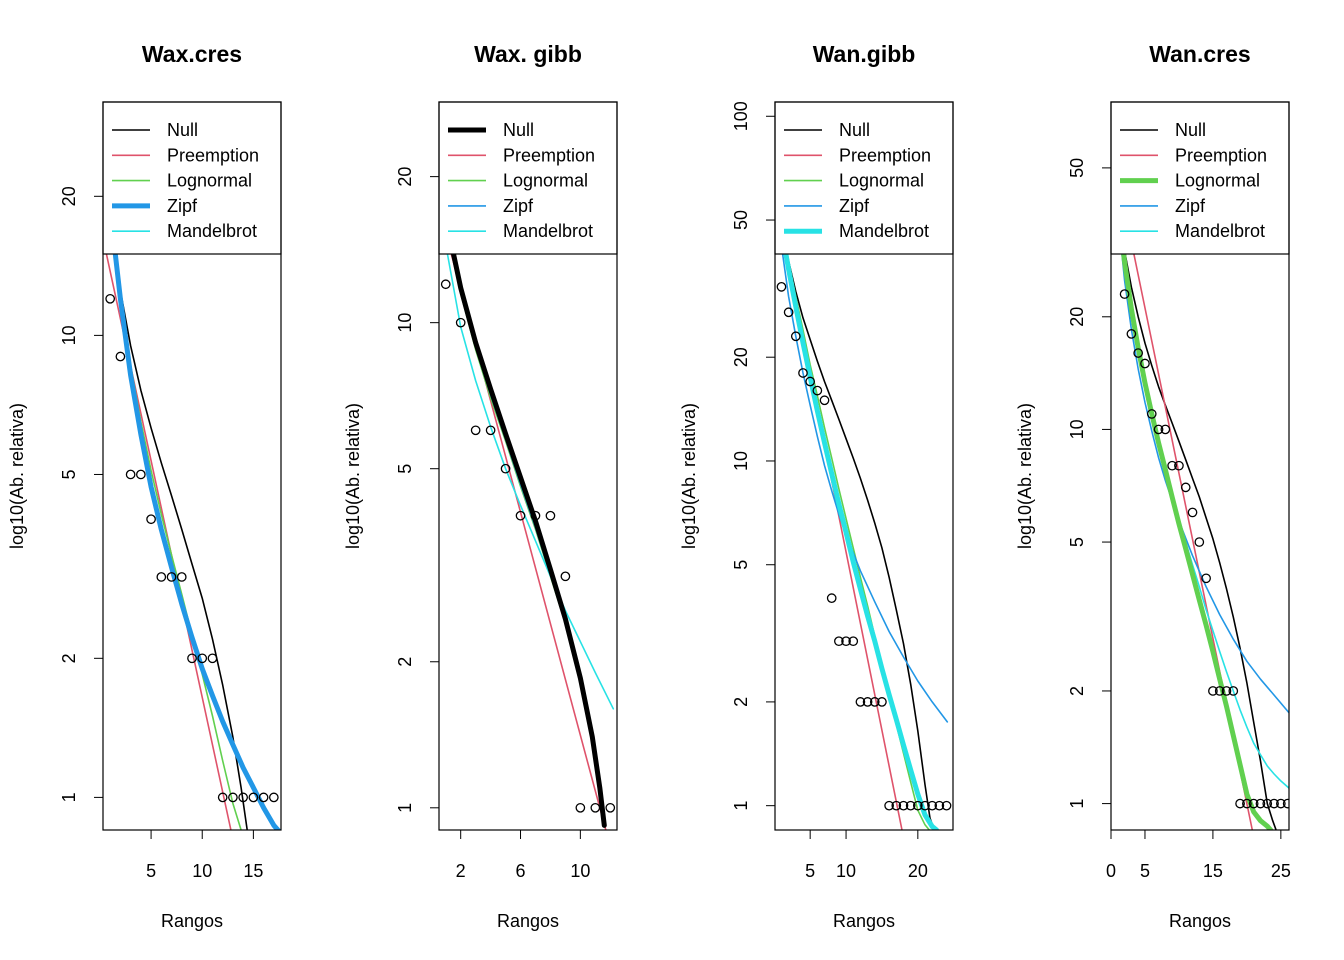 The width and height of the screenshot is (1344, 960). I want to click on legend-label-null: Null, so click(854, 130).